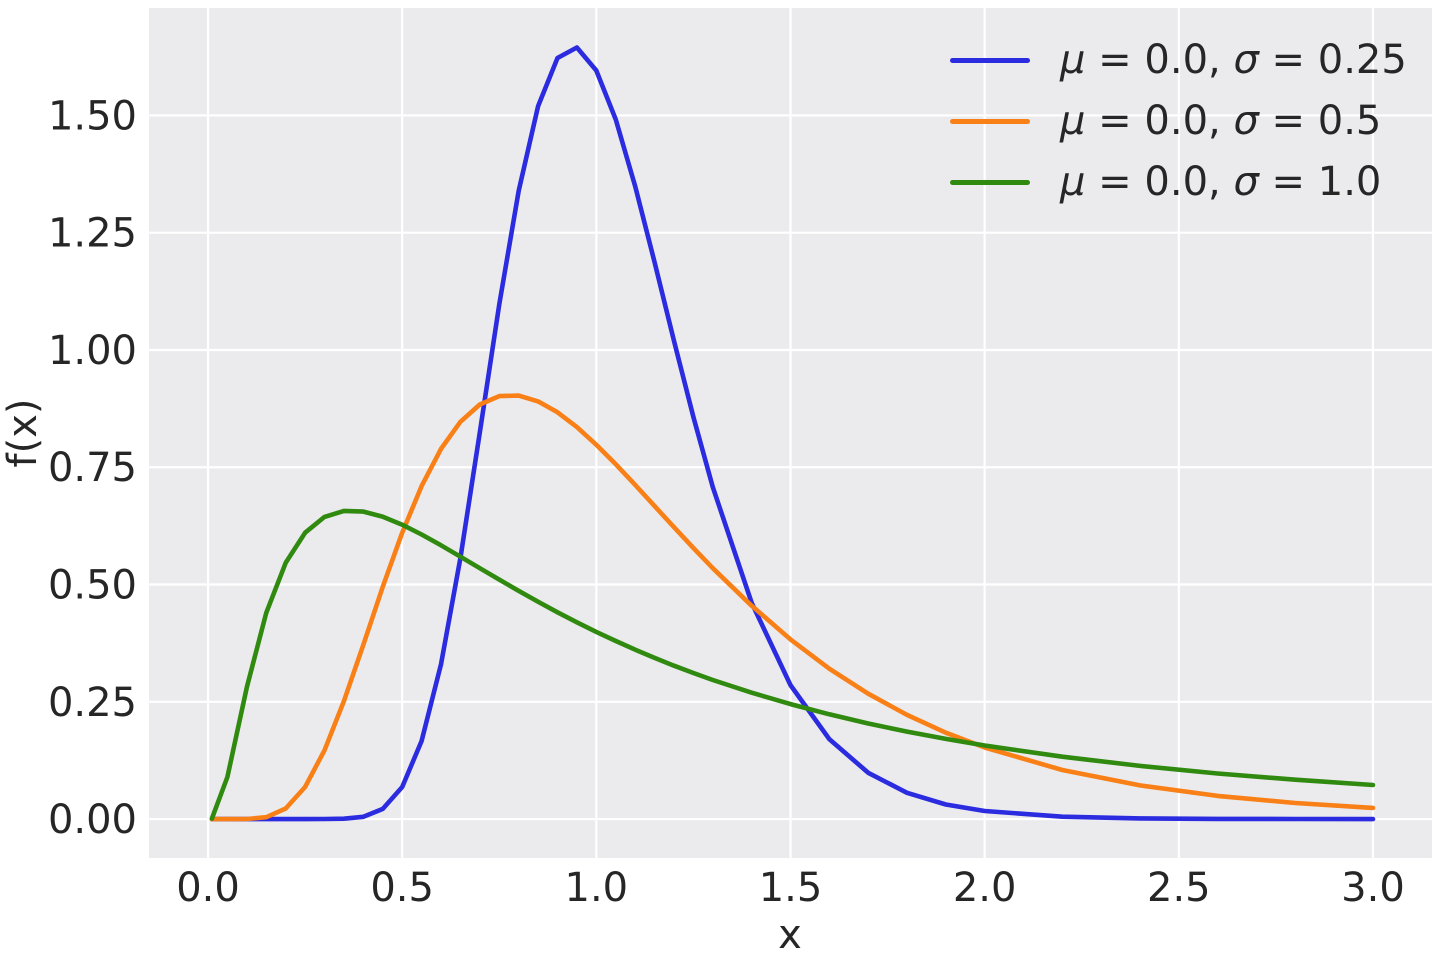  I want to click on legend-item: μ = 0.0, σ = 0.5, so click(1178, 121).